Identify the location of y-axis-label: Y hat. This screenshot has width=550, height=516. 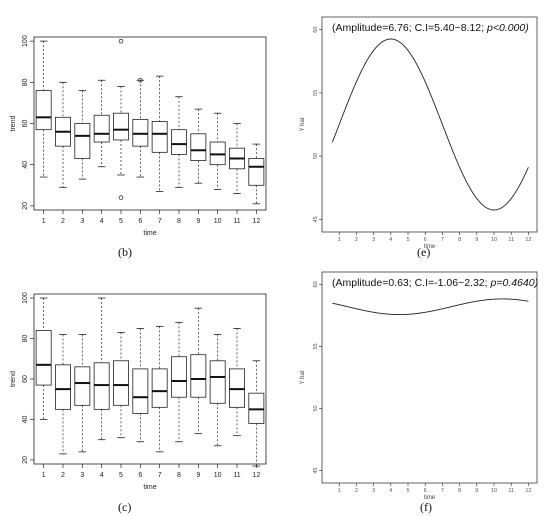
(303, 377).